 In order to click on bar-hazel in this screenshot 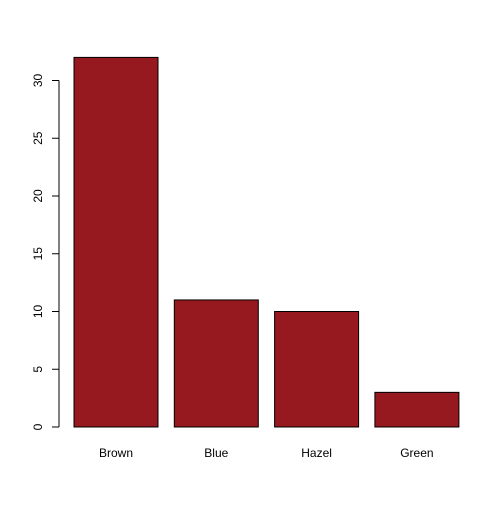, I will do `click(317, 369)`.